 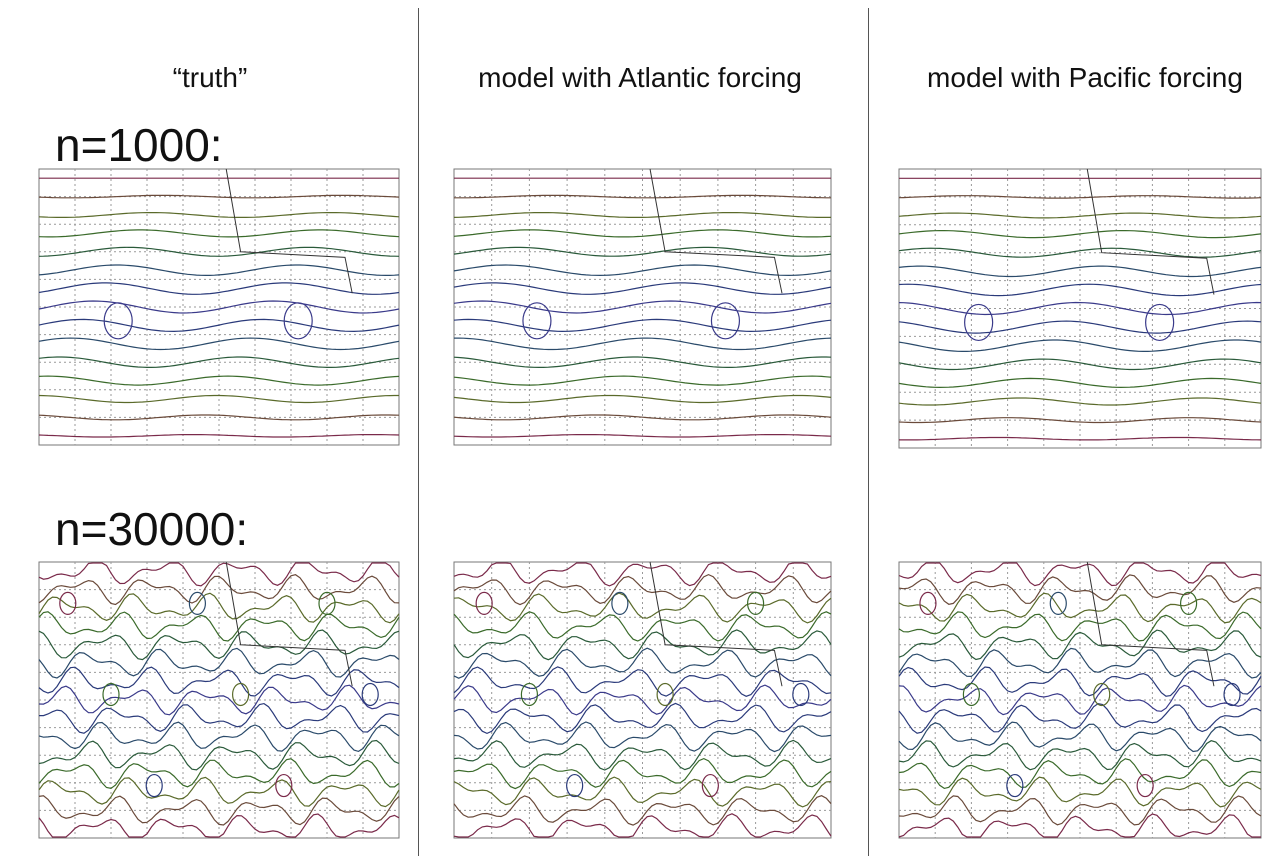 I want to click on column-header: model with Atlantic forcing, so click(x=640, y=77).